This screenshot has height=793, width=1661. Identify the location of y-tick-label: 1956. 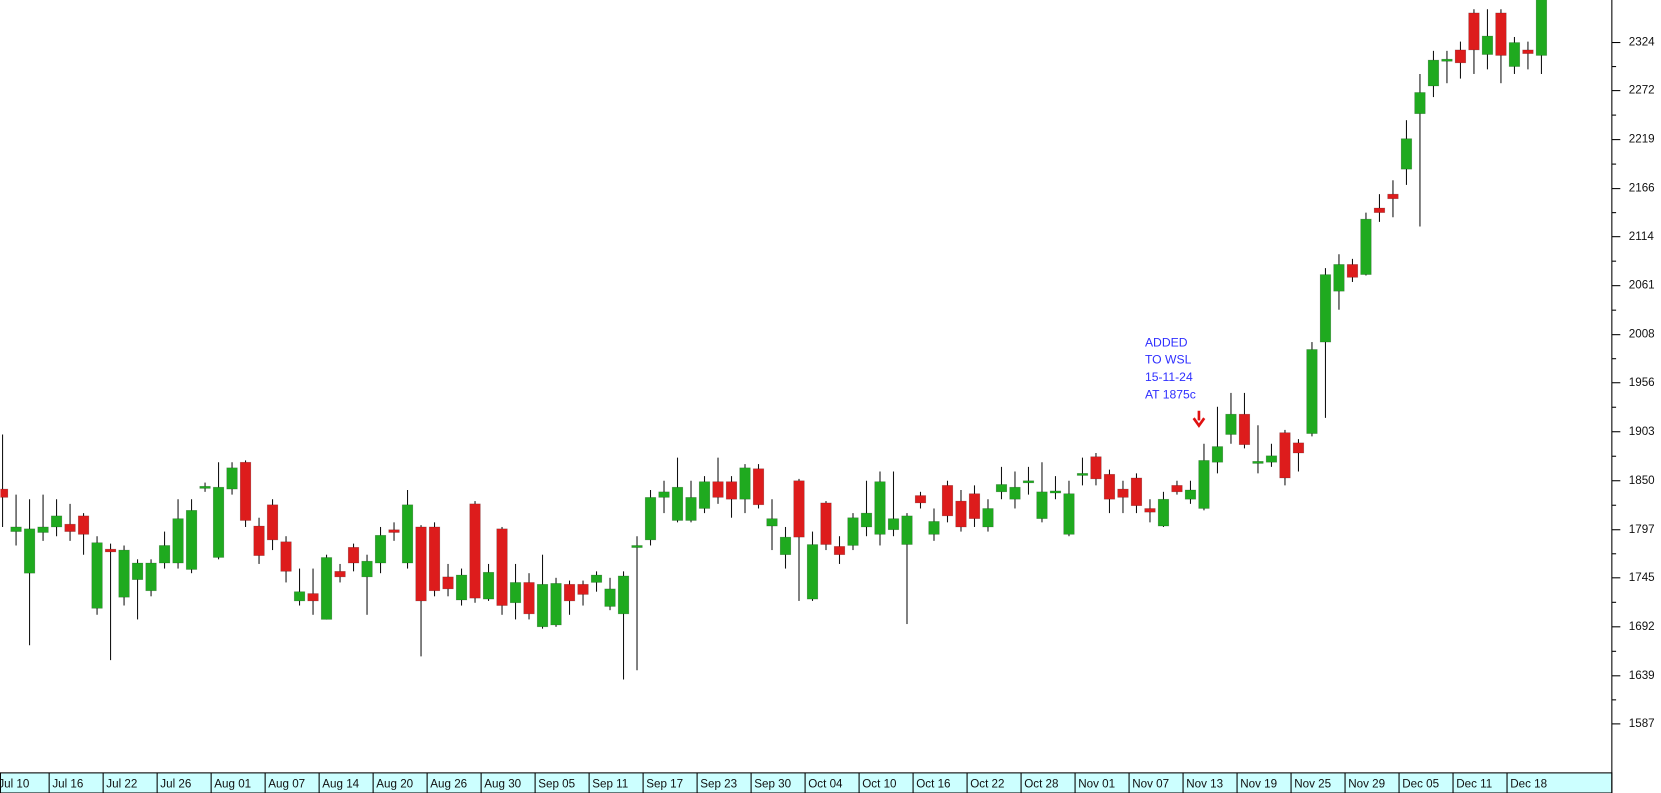
(1642, 382).